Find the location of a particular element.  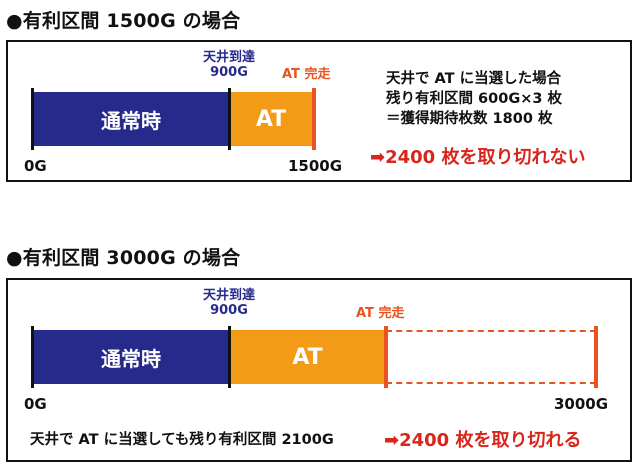

section1-normal-bar-label: 通常時 is located at coordinates (131, 120).